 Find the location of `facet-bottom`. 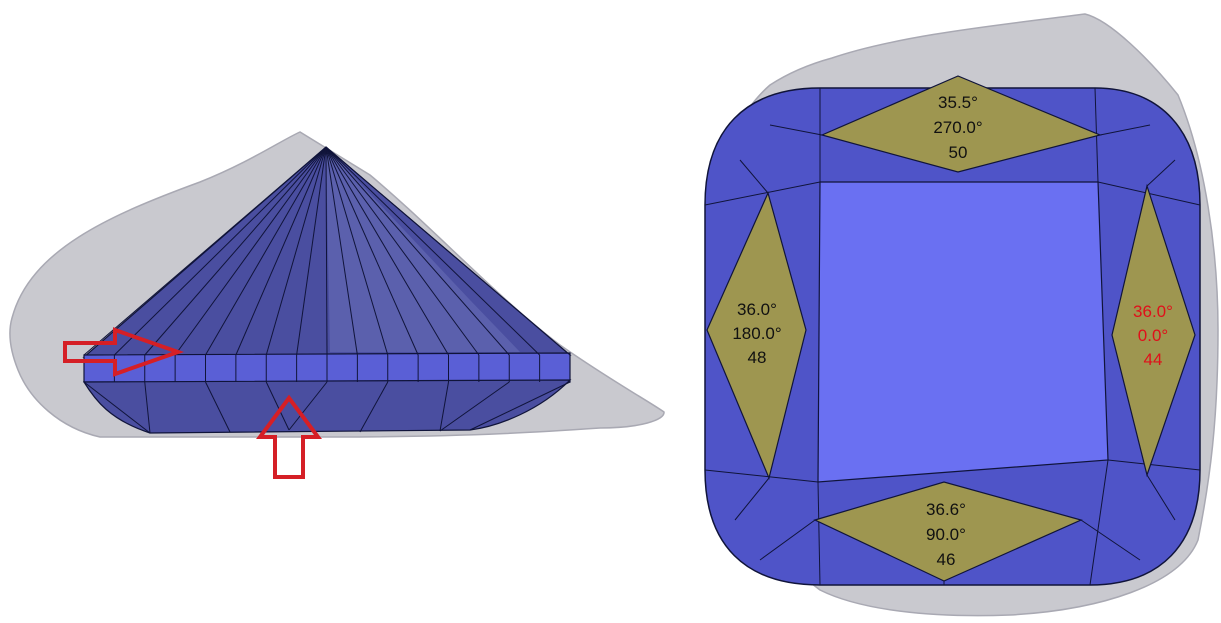

facet-bottom is located at coordinates (948, 531).